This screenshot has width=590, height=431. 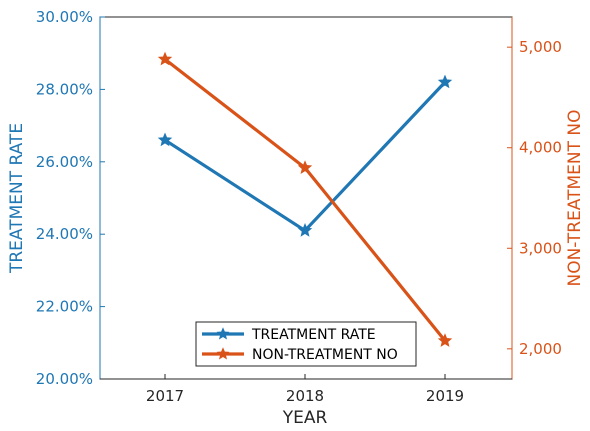 I want to click on left-axis: 20.00% 22.00% 24.00% 26.00% 28.00% 30.00%, so click(x=70, y=198).